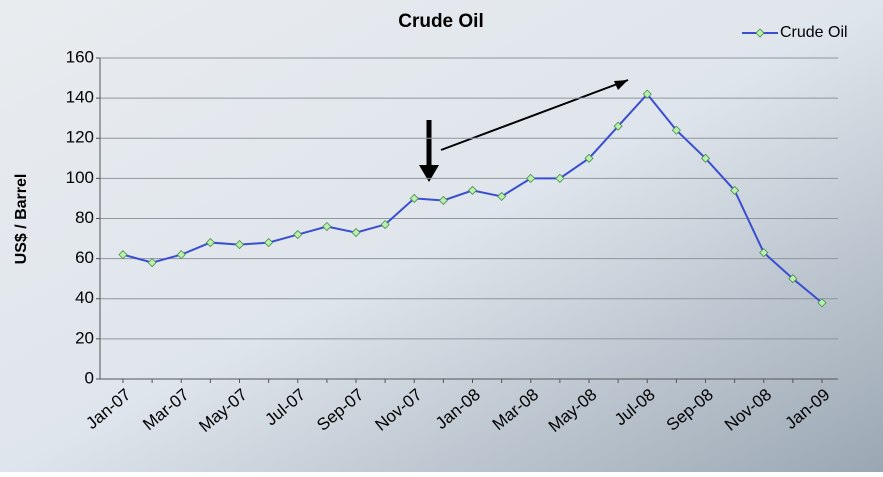 Image resolution: width=883 pixels, height=477 pixels. Describe the element at coordinates (89, 377) in the screenshot. I see `y-tick-label: 0` at that location.